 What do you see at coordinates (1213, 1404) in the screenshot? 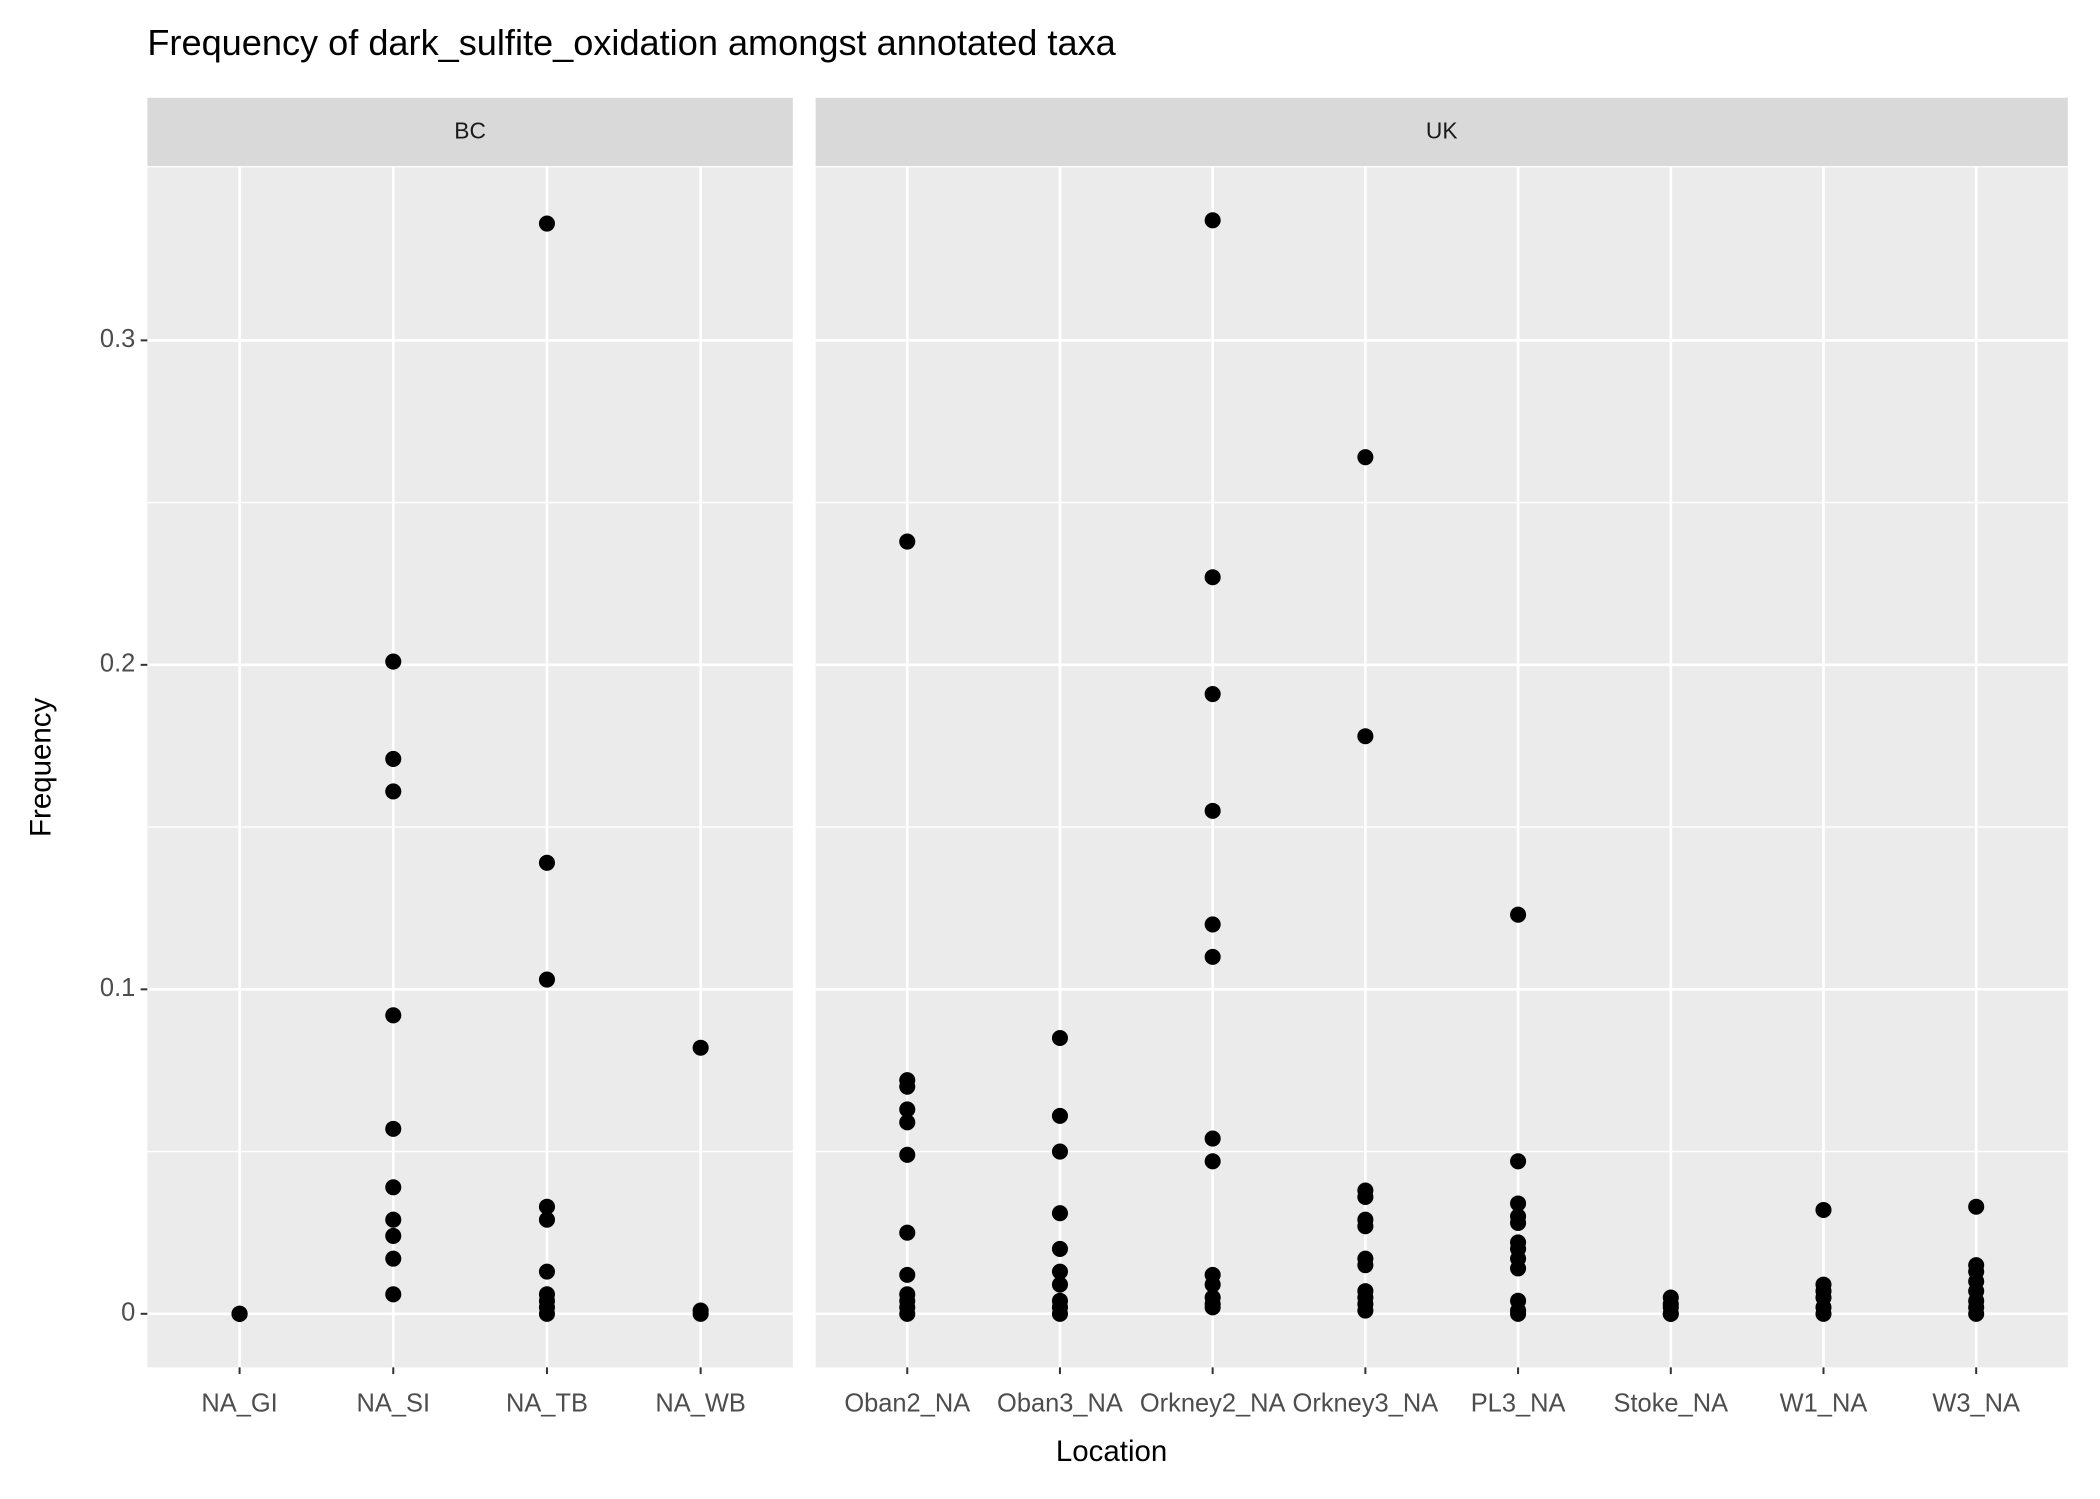
I see `x-tick-label: Orkney2_NA` at bounding box center [1213, 1404].